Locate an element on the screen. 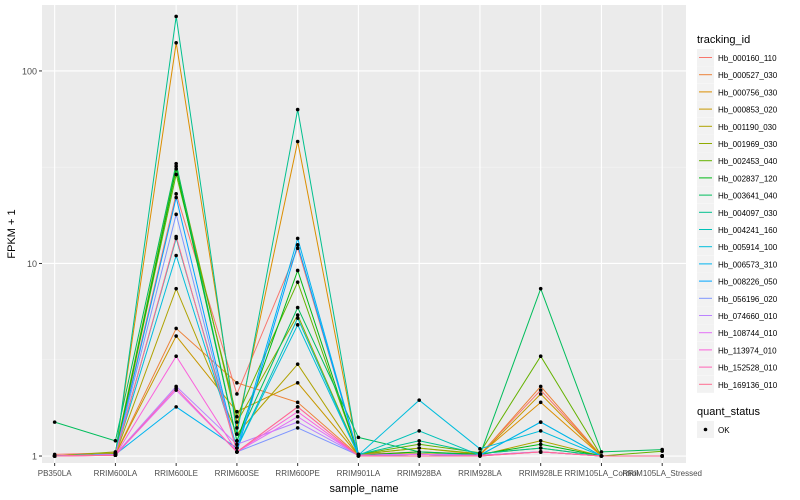 The height and width of the screenshot is (500, 800). legend-label: Hb_000853_020 is located at coordinates (748, 110).